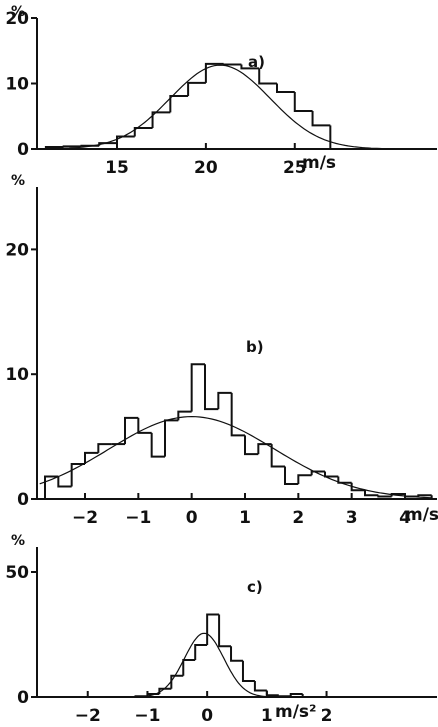 Image resolution: width=438 pixels, height=727 pixels. Describe the element at coordinates (17, 573) in the screenshot. I see `y-tick-label: 50` at that location.